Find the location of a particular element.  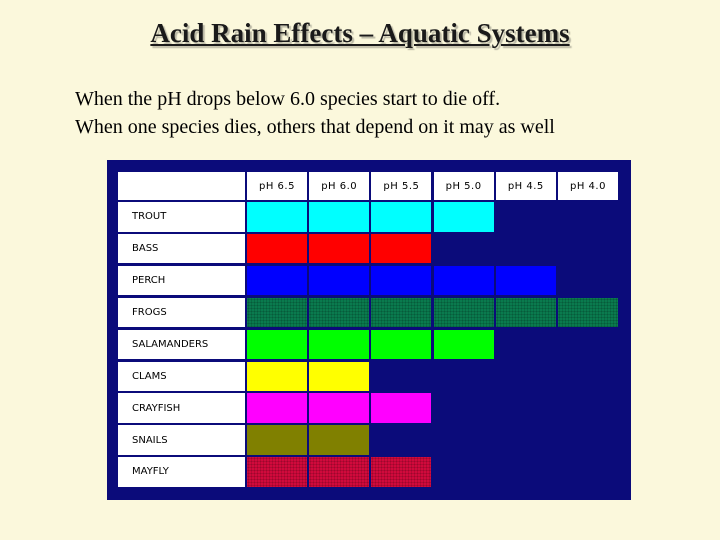

row-label-cell: FROGS is located at coordinates (181, 312).